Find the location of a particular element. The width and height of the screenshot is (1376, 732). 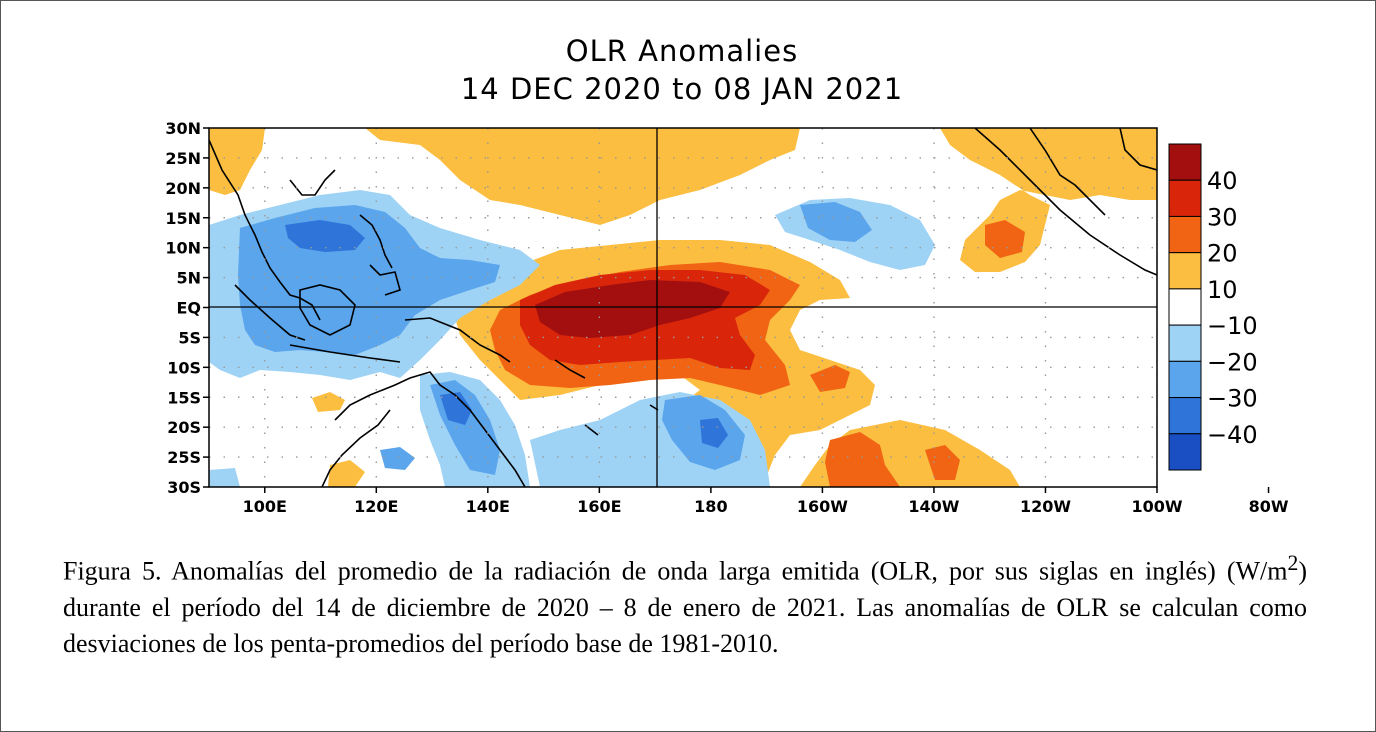

colorbar-label: −30 is located at coordinates (1232, 399).